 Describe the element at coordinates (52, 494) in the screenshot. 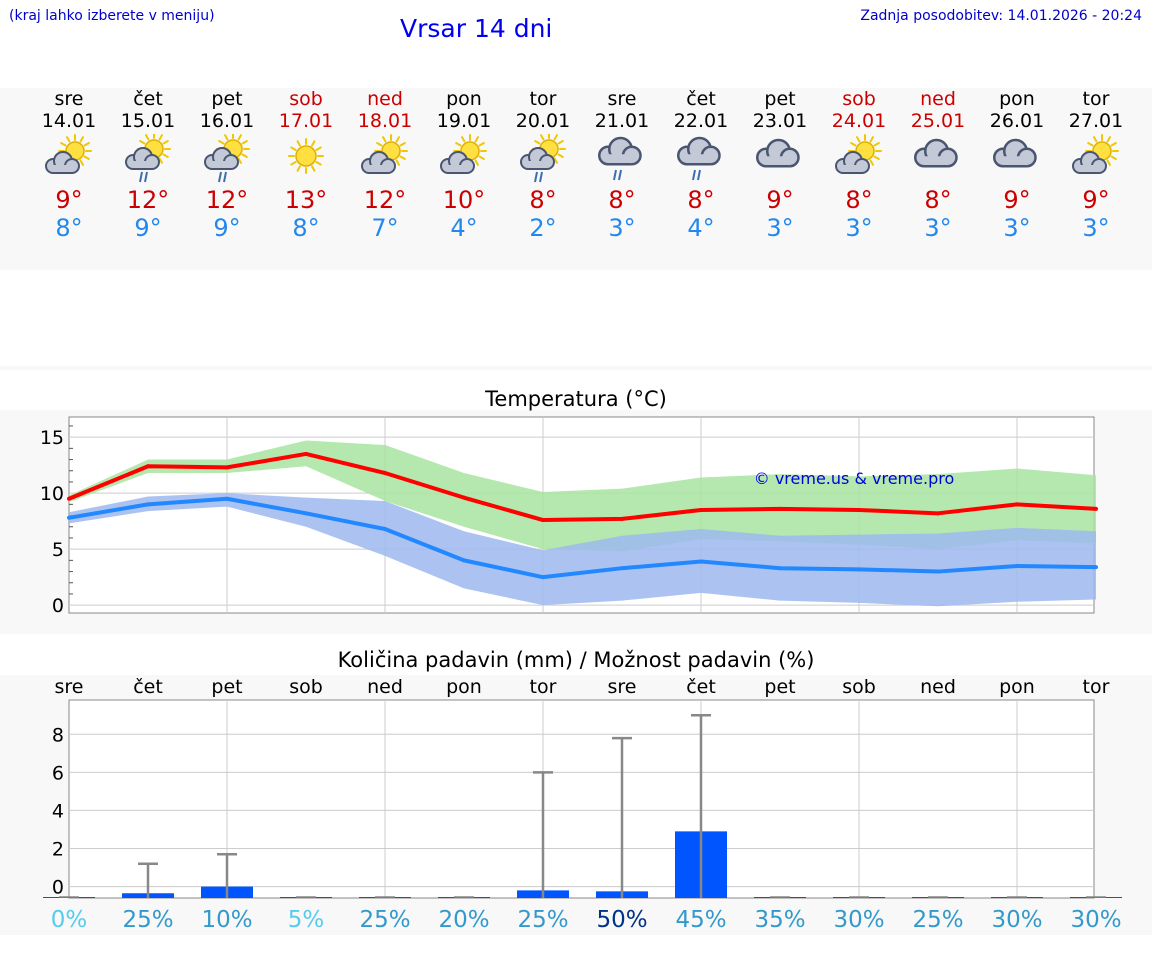

I see `y-tick-label: 10` at that location.